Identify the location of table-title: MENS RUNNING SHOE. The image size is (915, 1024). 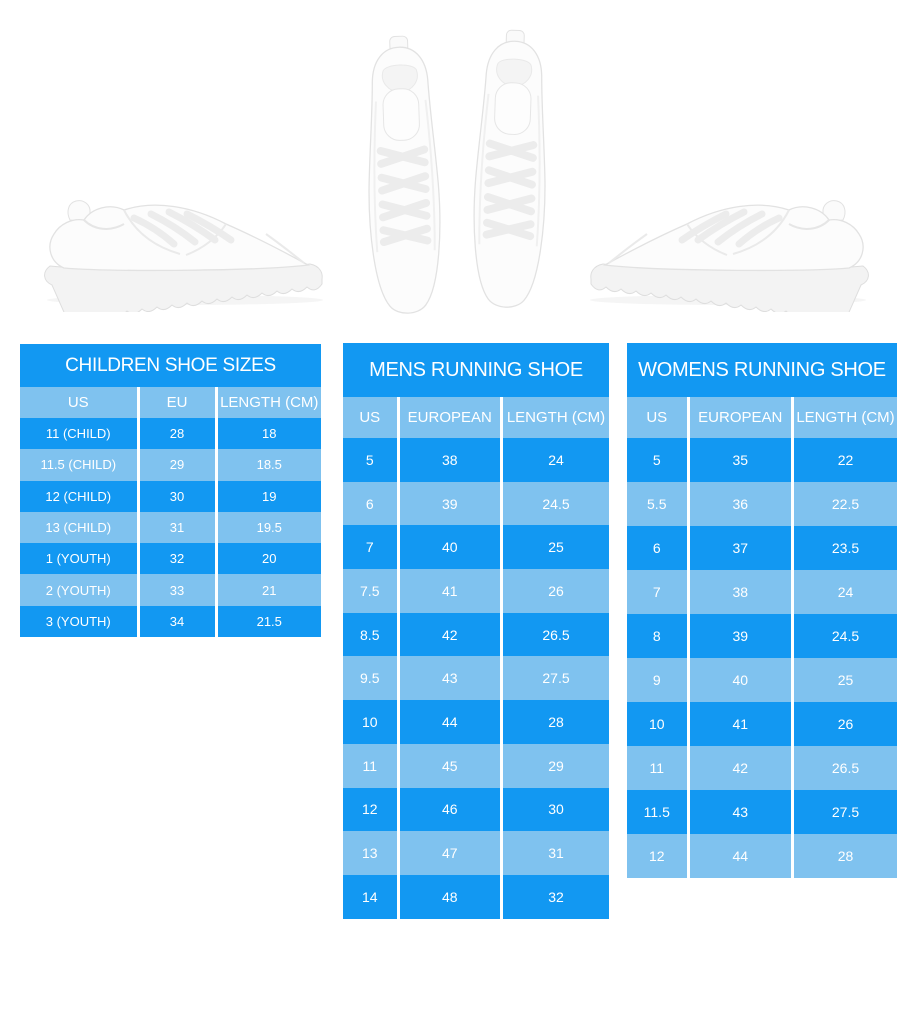
(476, 370).